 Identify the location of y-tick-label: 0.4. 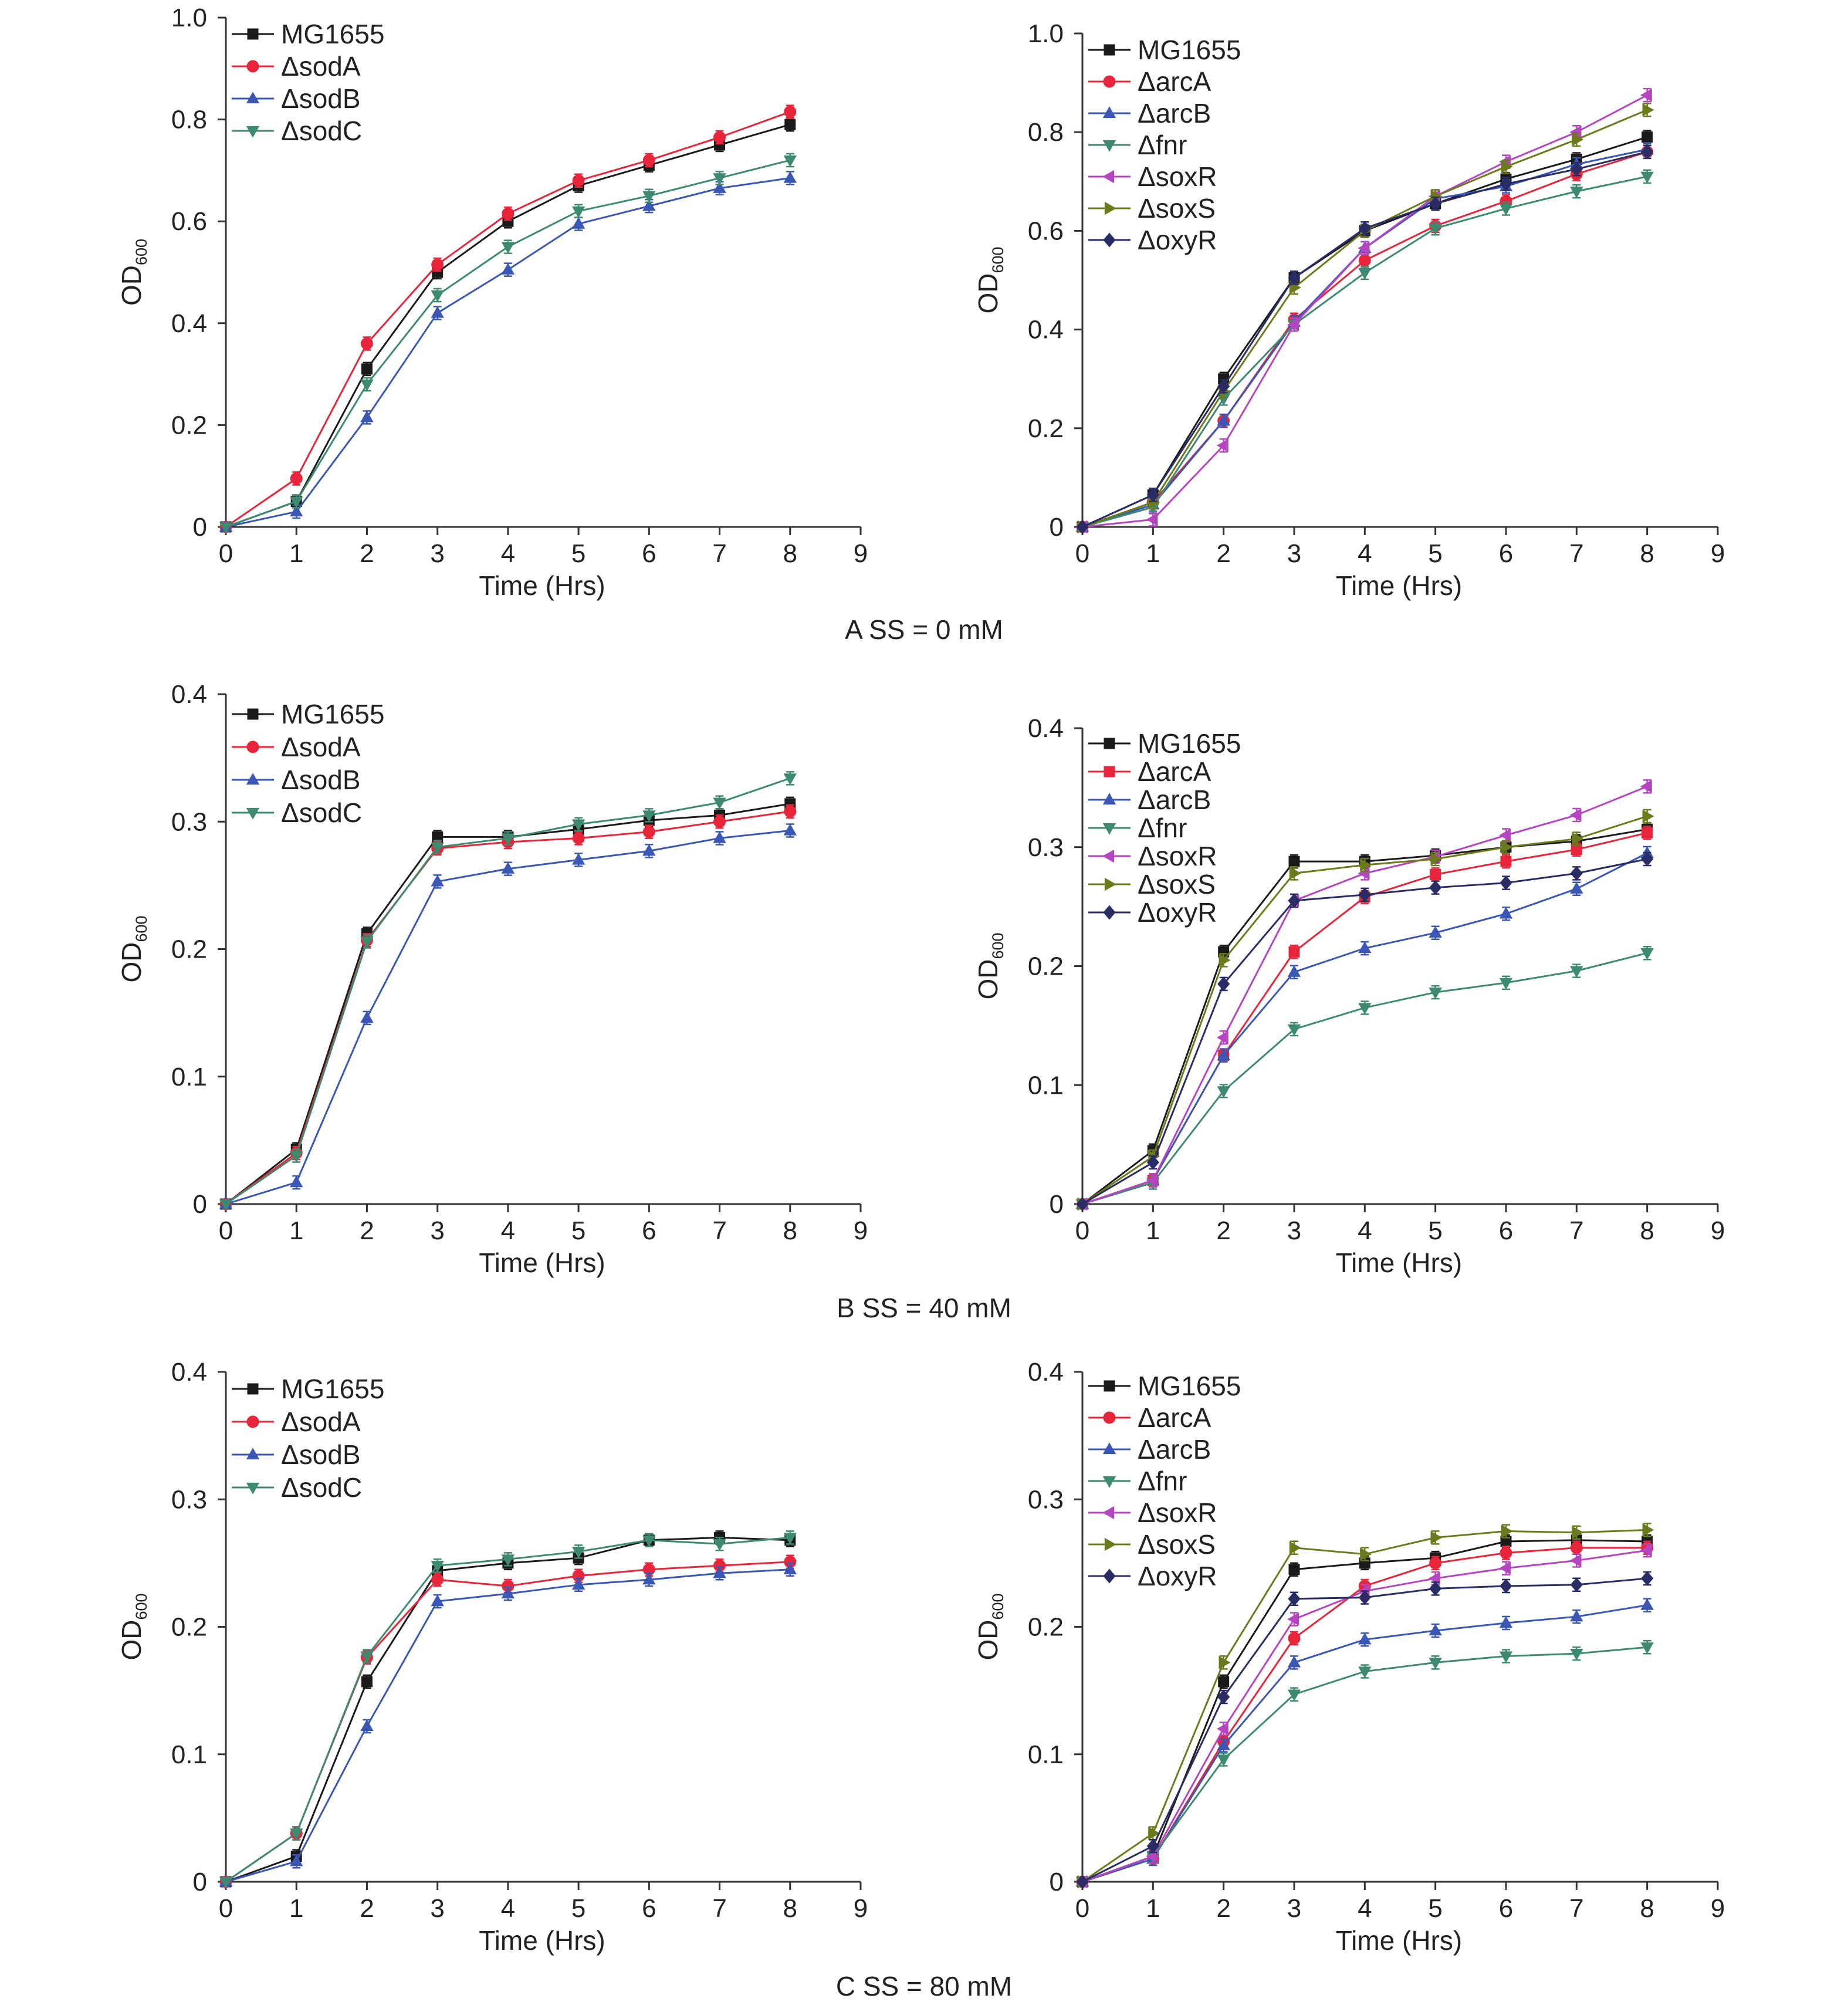
(1046, 1373).